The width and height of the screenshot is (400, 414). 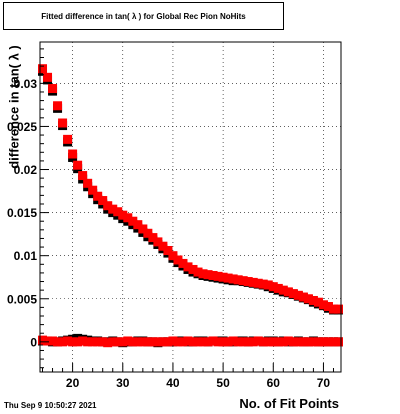 I want to click on x-axis-label: No. of Fit Points, so click(x=289, y=403).